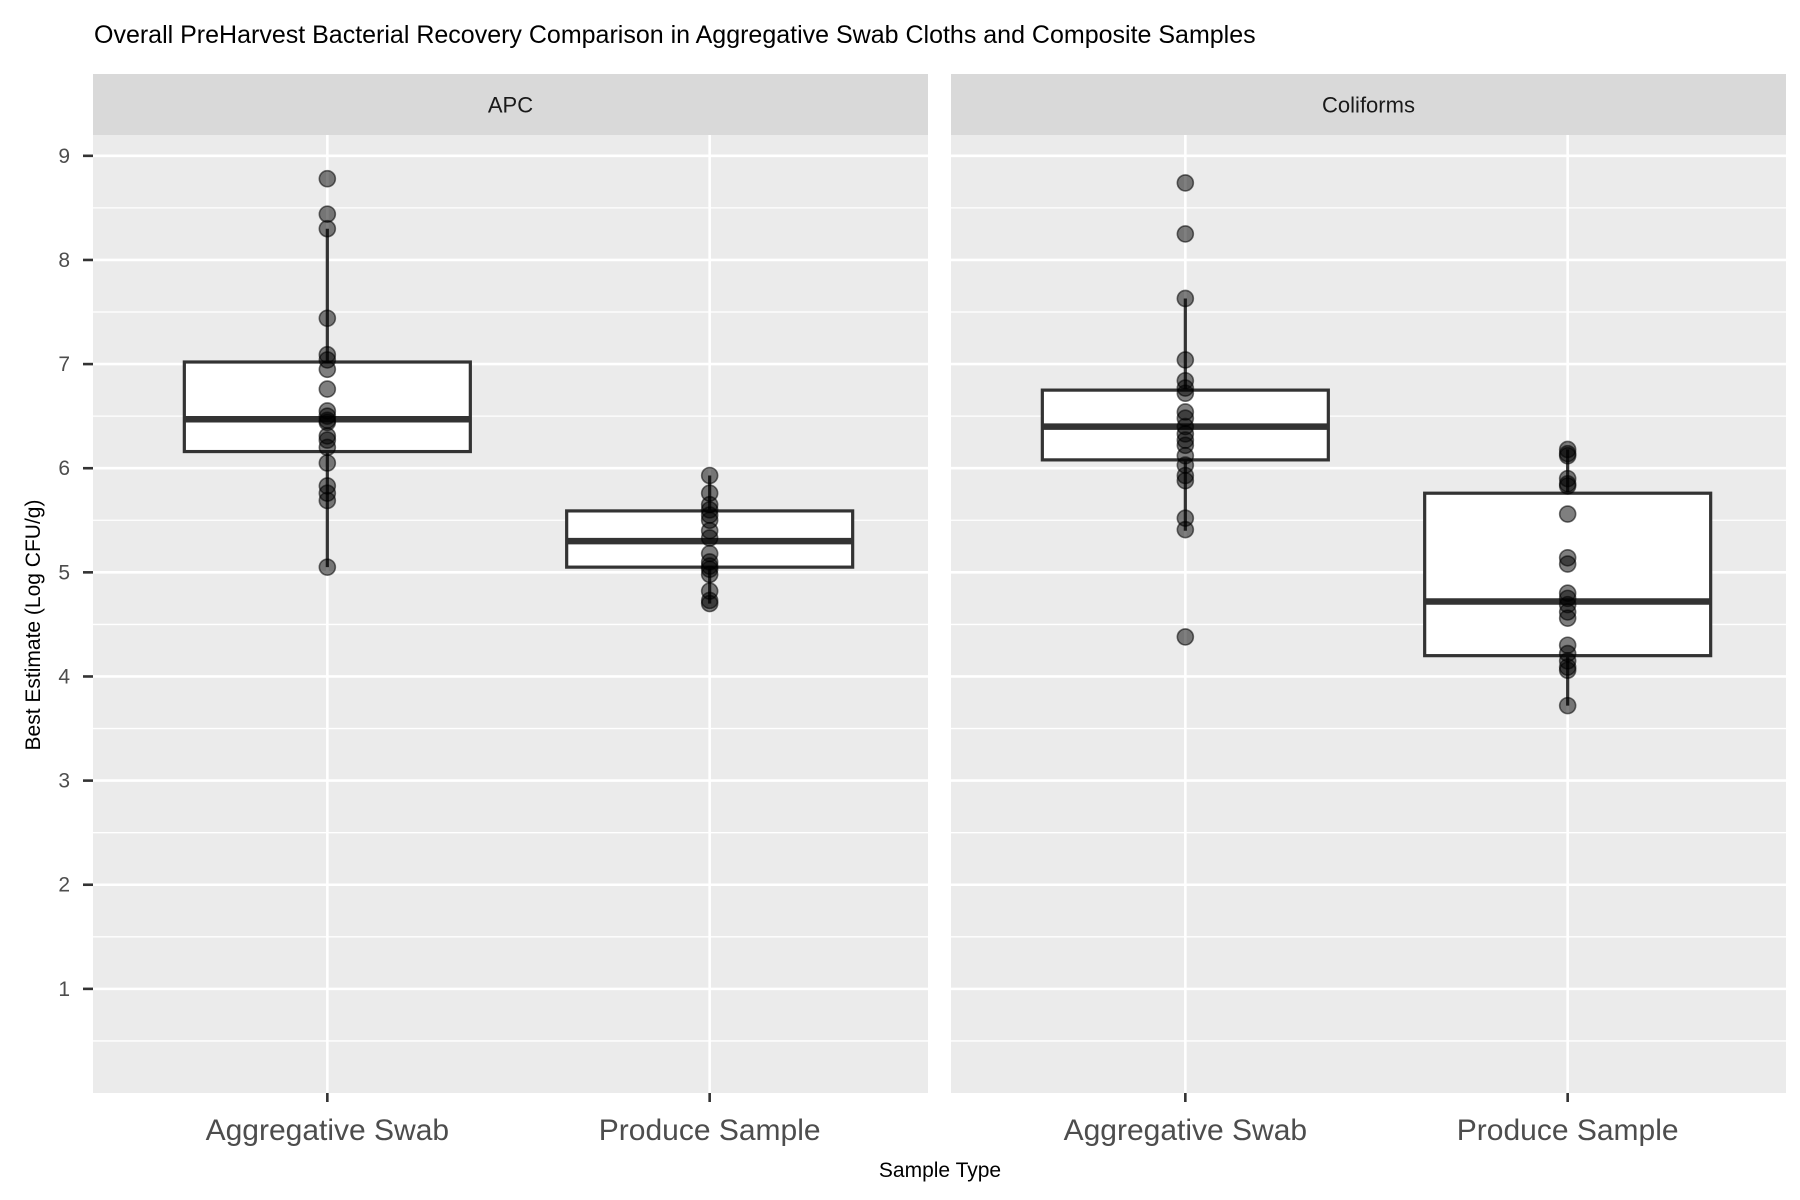  I want to click on y-tick-label: 8, so click(64, 260).